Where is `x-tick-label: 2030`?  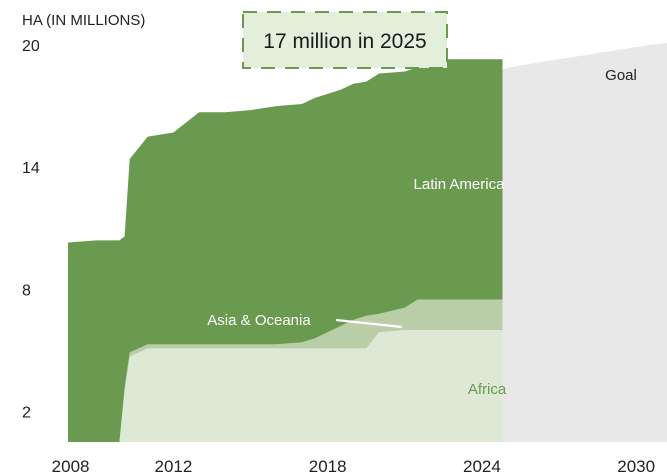 x-tick-label: 2030 is located at coordinates (636, 466).